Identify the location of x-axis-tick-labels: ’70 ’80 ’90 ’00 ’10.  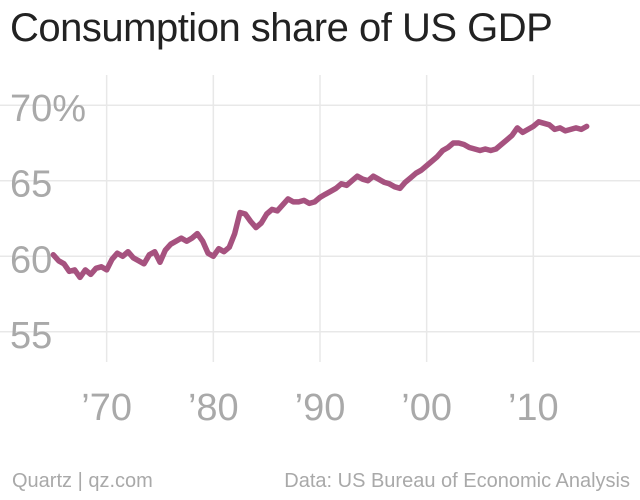
(319, 408).